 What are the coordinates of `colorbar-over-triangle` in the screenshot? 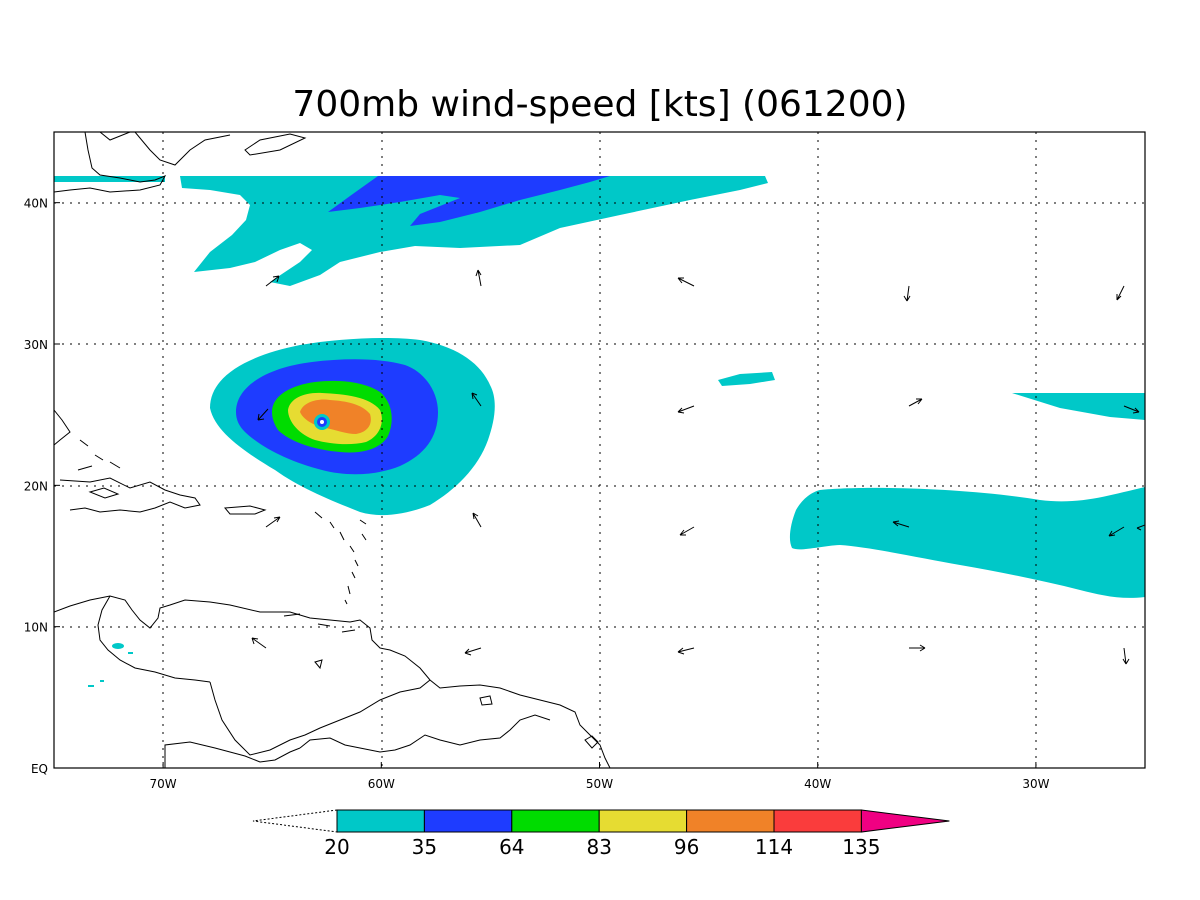 It's located at (905, 821).